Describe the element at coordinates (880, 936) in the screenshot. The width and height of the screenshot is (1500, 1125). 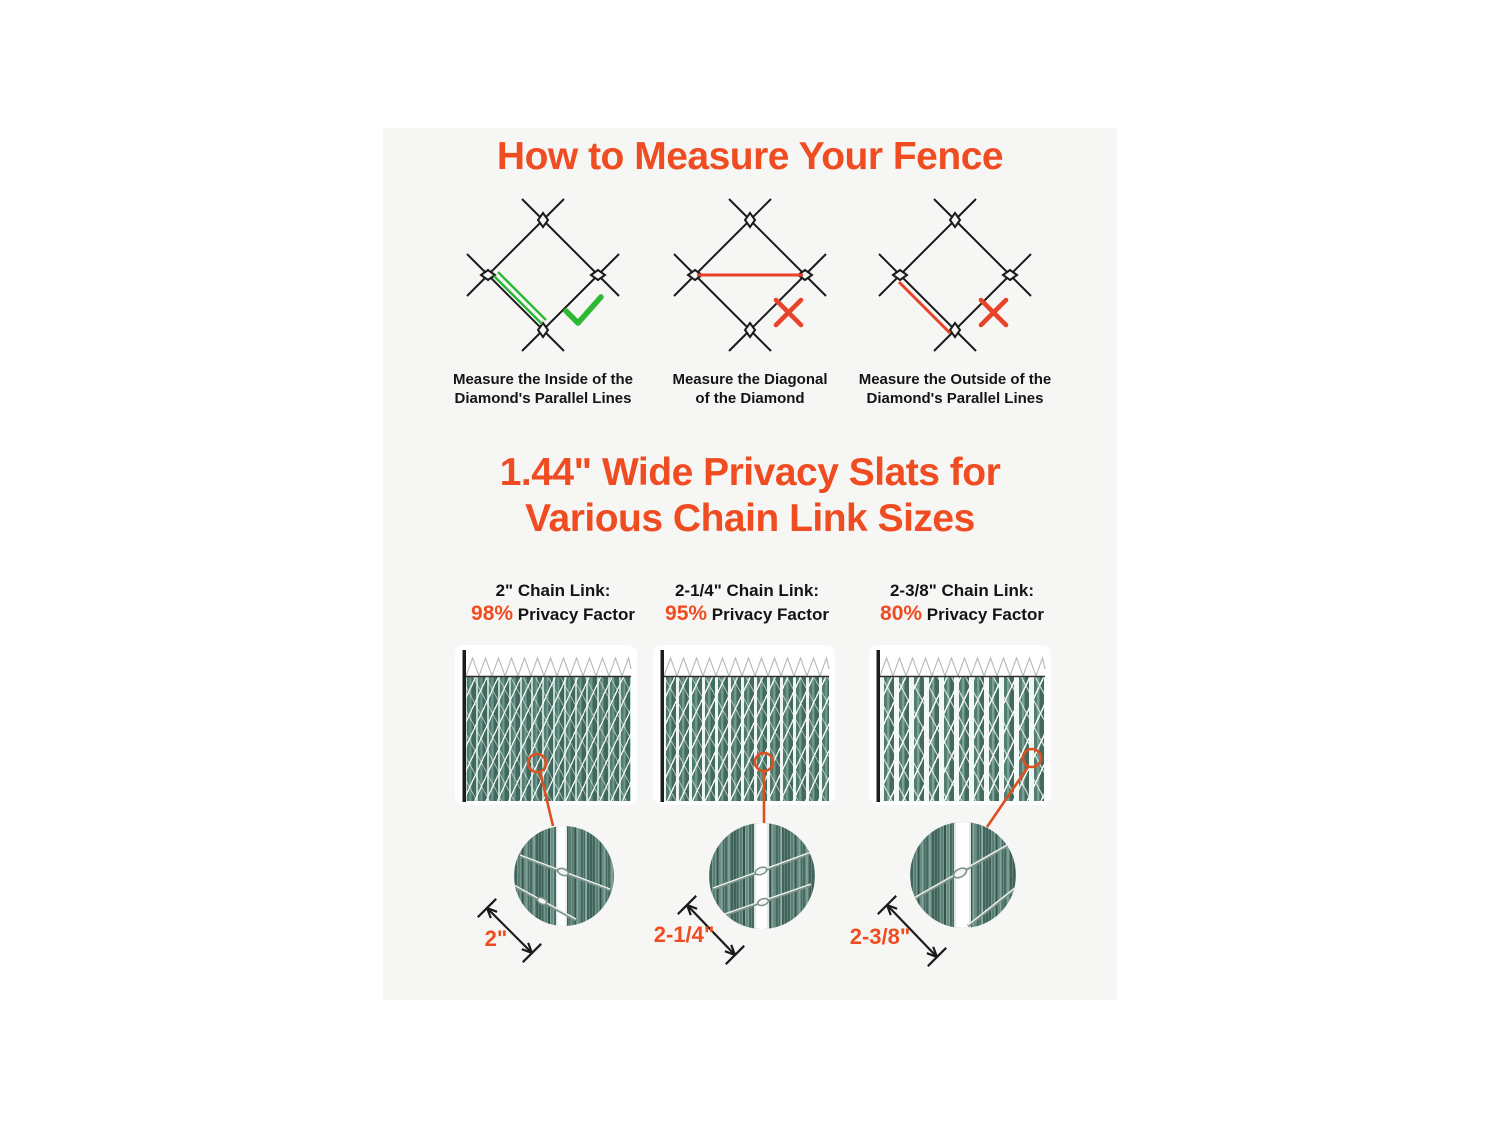
I see `dimension-label: 2-3/8"` at that location.